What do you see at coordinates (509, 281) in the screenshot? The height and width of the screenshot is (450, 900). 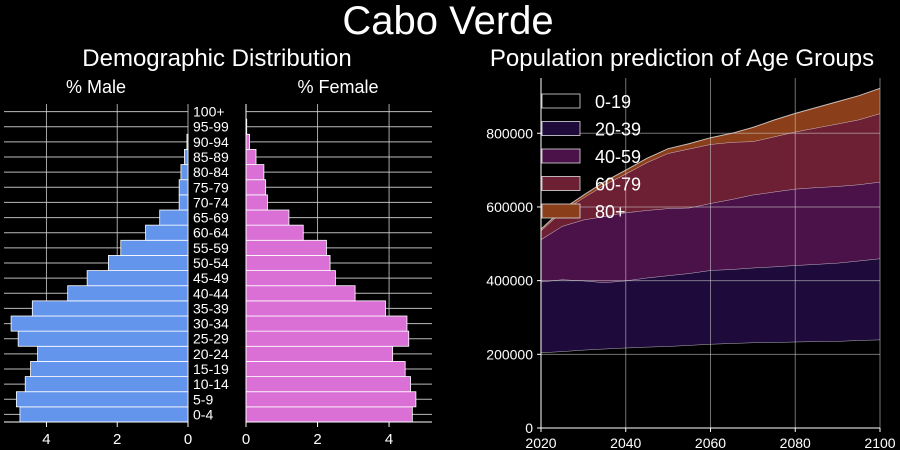 I see `area-y-tick-label: 400000` at bounding box center [509, 281].